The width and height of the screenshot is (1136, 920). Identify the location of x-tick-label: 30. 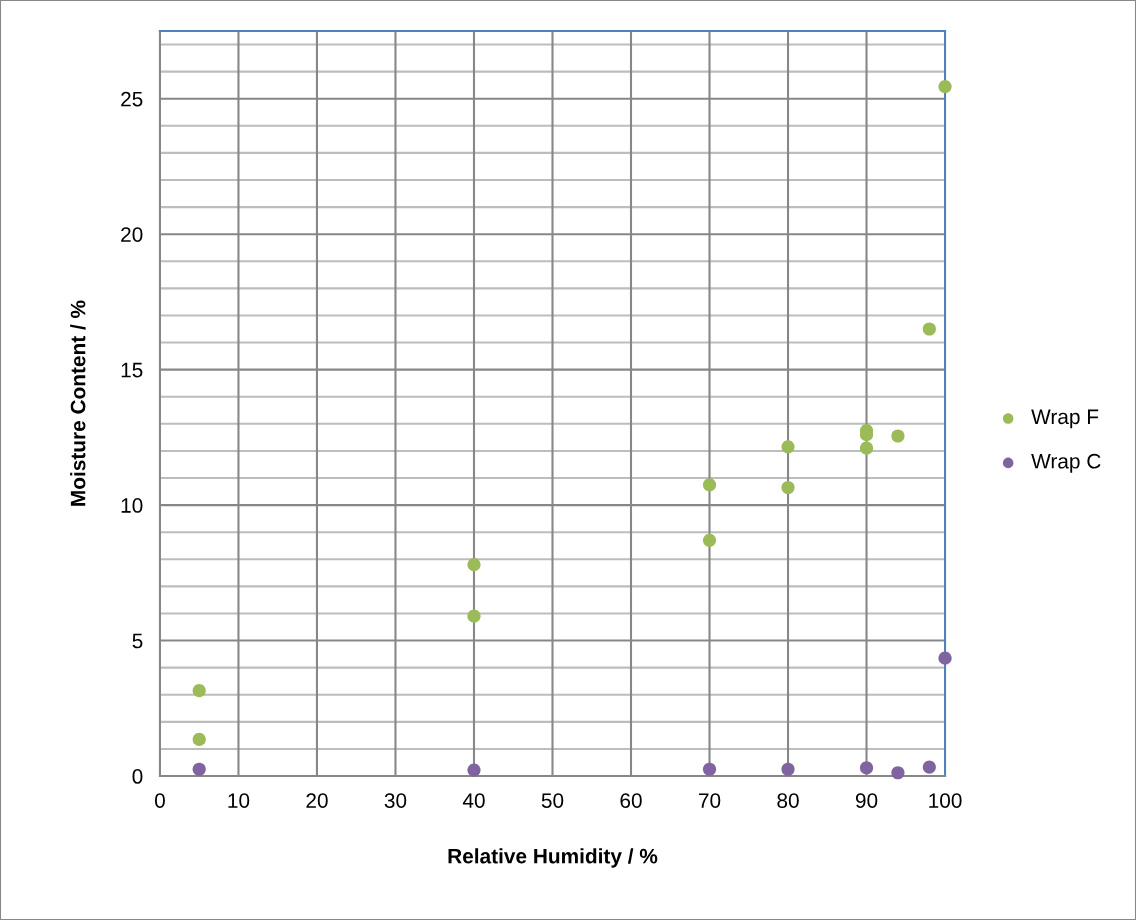
(395, 800).